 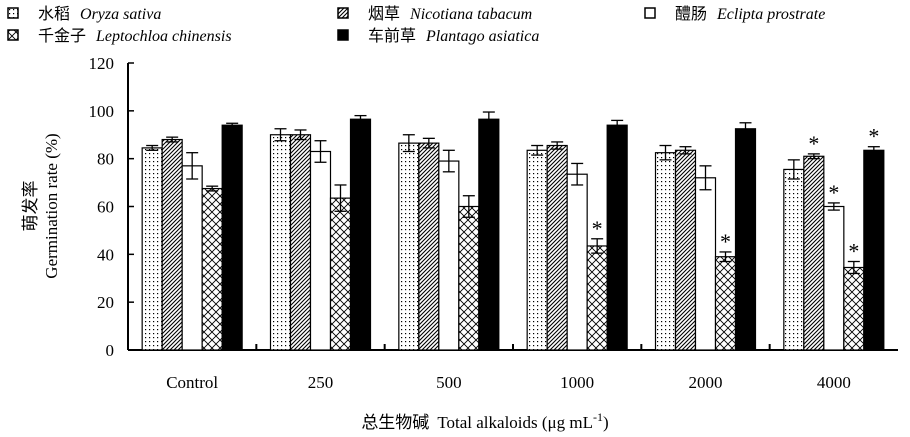 I want to click on y-tick-label: 0, so click(x=110, y=350).